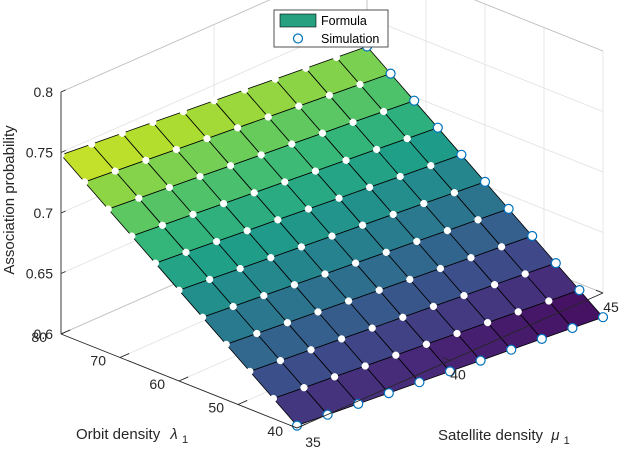  What do you see at coordinates (39, 153) in the screenshot?
I see `z-tick-label-3: 0.75` at bounding box center [39, 153].